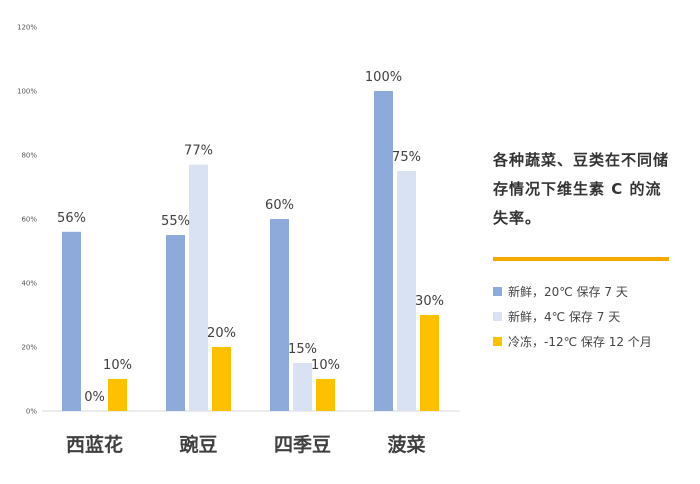 This screenshot has height=484, width=700. I want to click on y-axis-ticks: 0% 20% 40% 60% 80% 100% 120%, so click(27, 220).